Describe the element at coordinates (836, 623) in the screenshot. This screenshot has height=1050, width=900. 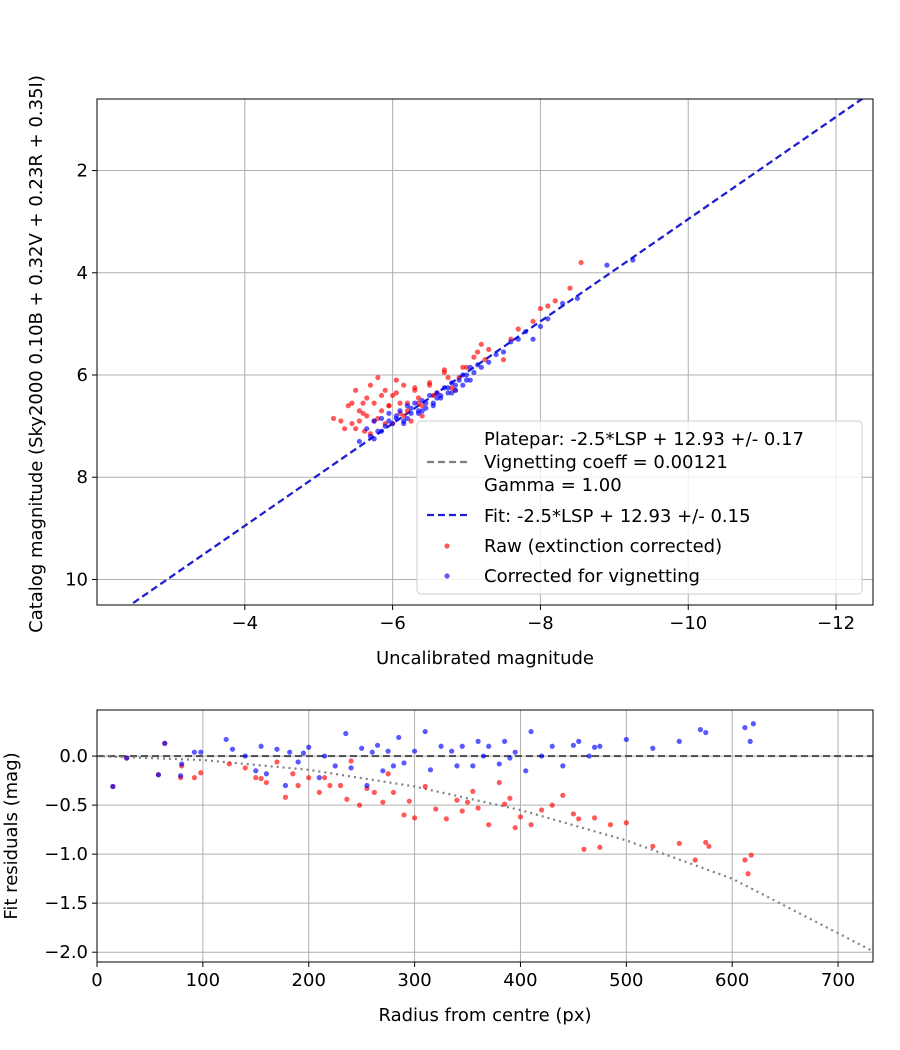
I see `top-x-tick-label: −12` at that location.